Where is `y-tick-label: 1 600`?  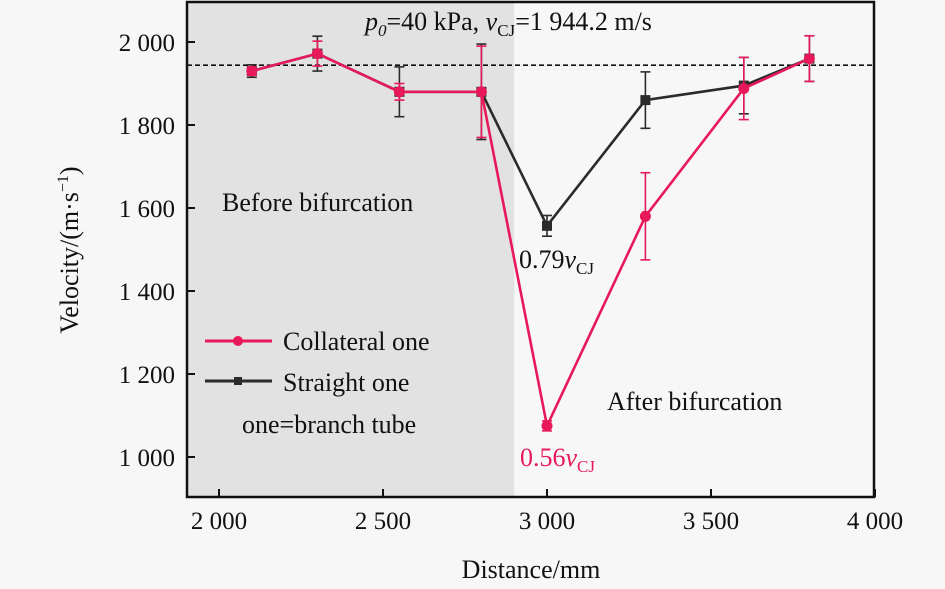 y-tick-label: 1 600 is located at coordinates (147, 209).